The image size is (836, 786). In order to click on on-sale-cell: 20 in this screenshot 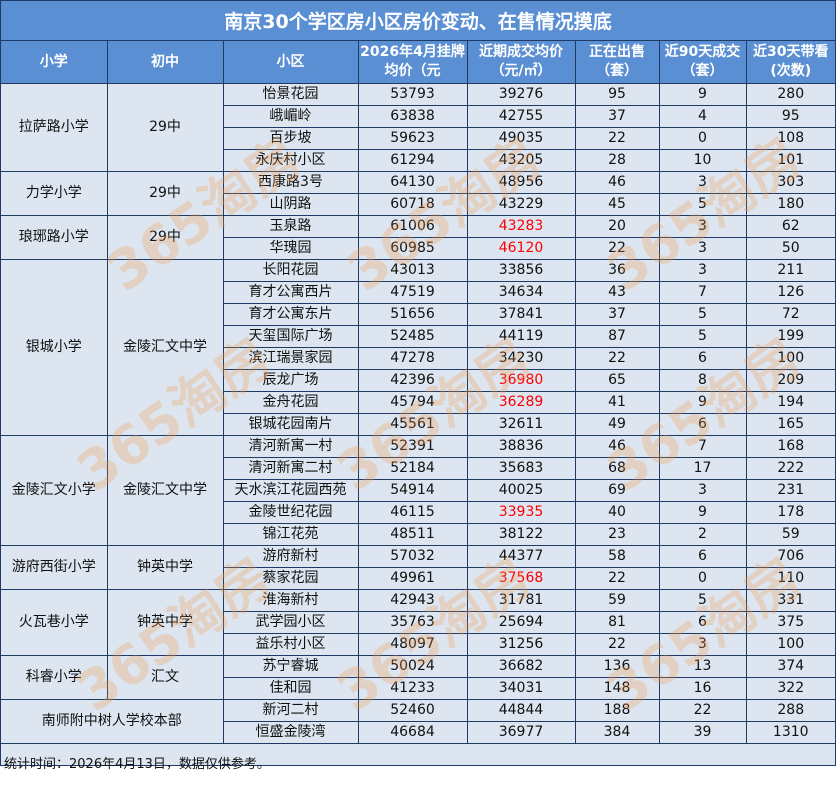, I will do `click(617, 226)`.